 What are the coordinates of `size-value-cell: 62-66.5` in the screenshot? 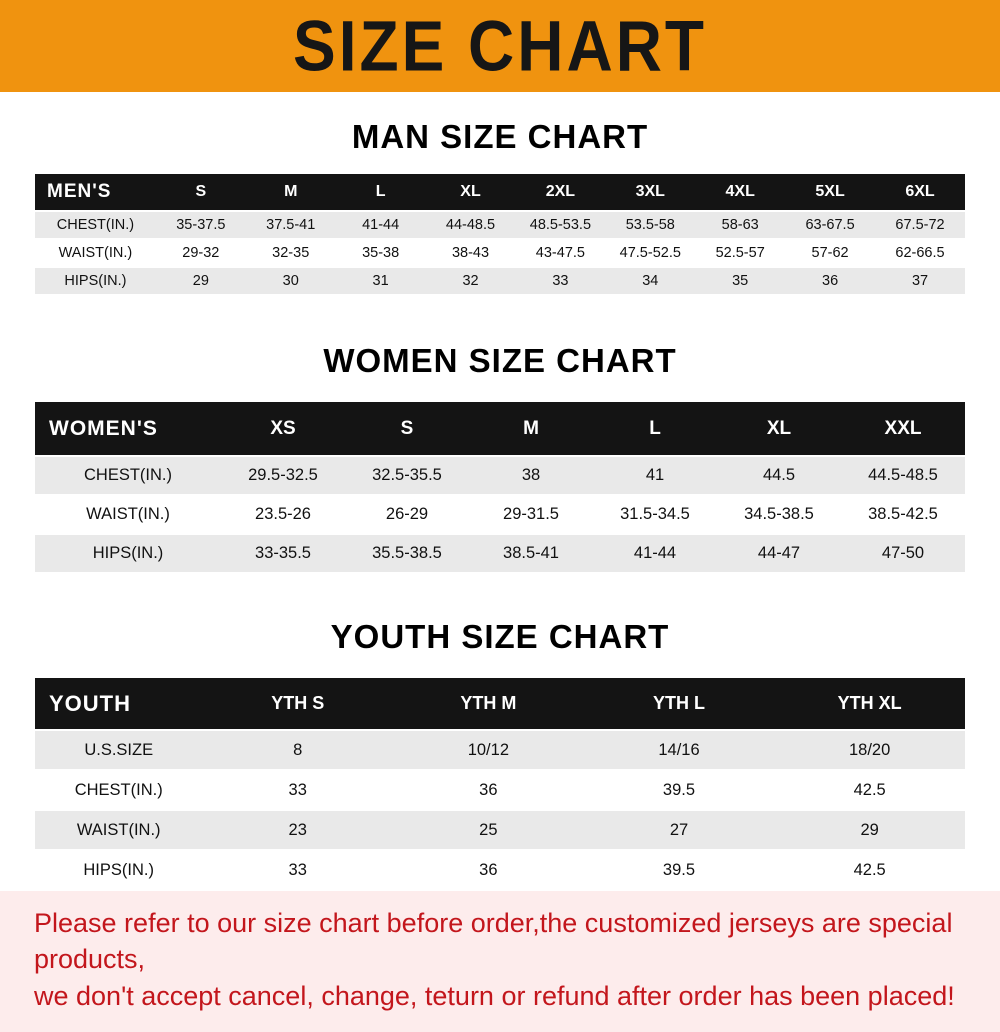 It's located at (920, 253).